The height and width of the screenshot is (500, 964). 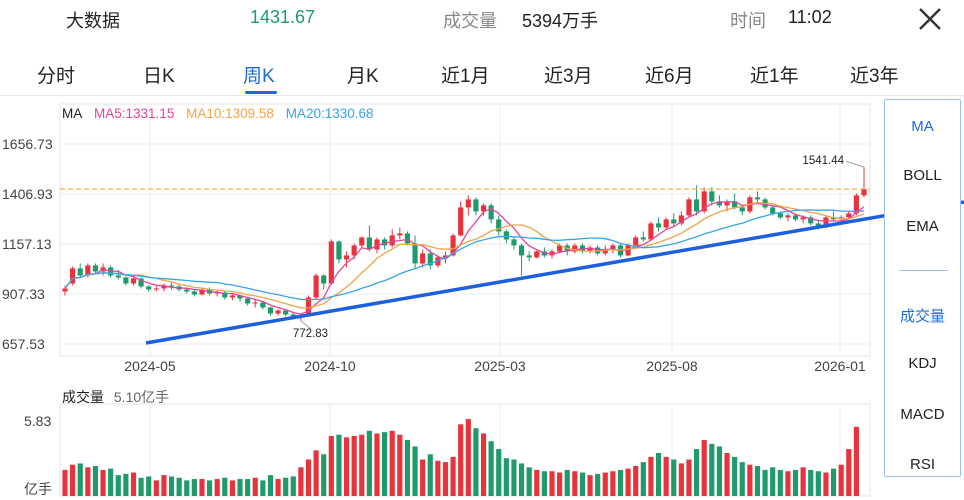 What do you see at coordinates (27, 244) in the screenshot?
I see `price-axis: 1656.73 1406.93 1157.13 907.33 657.53` at bounding box center [27, 244].